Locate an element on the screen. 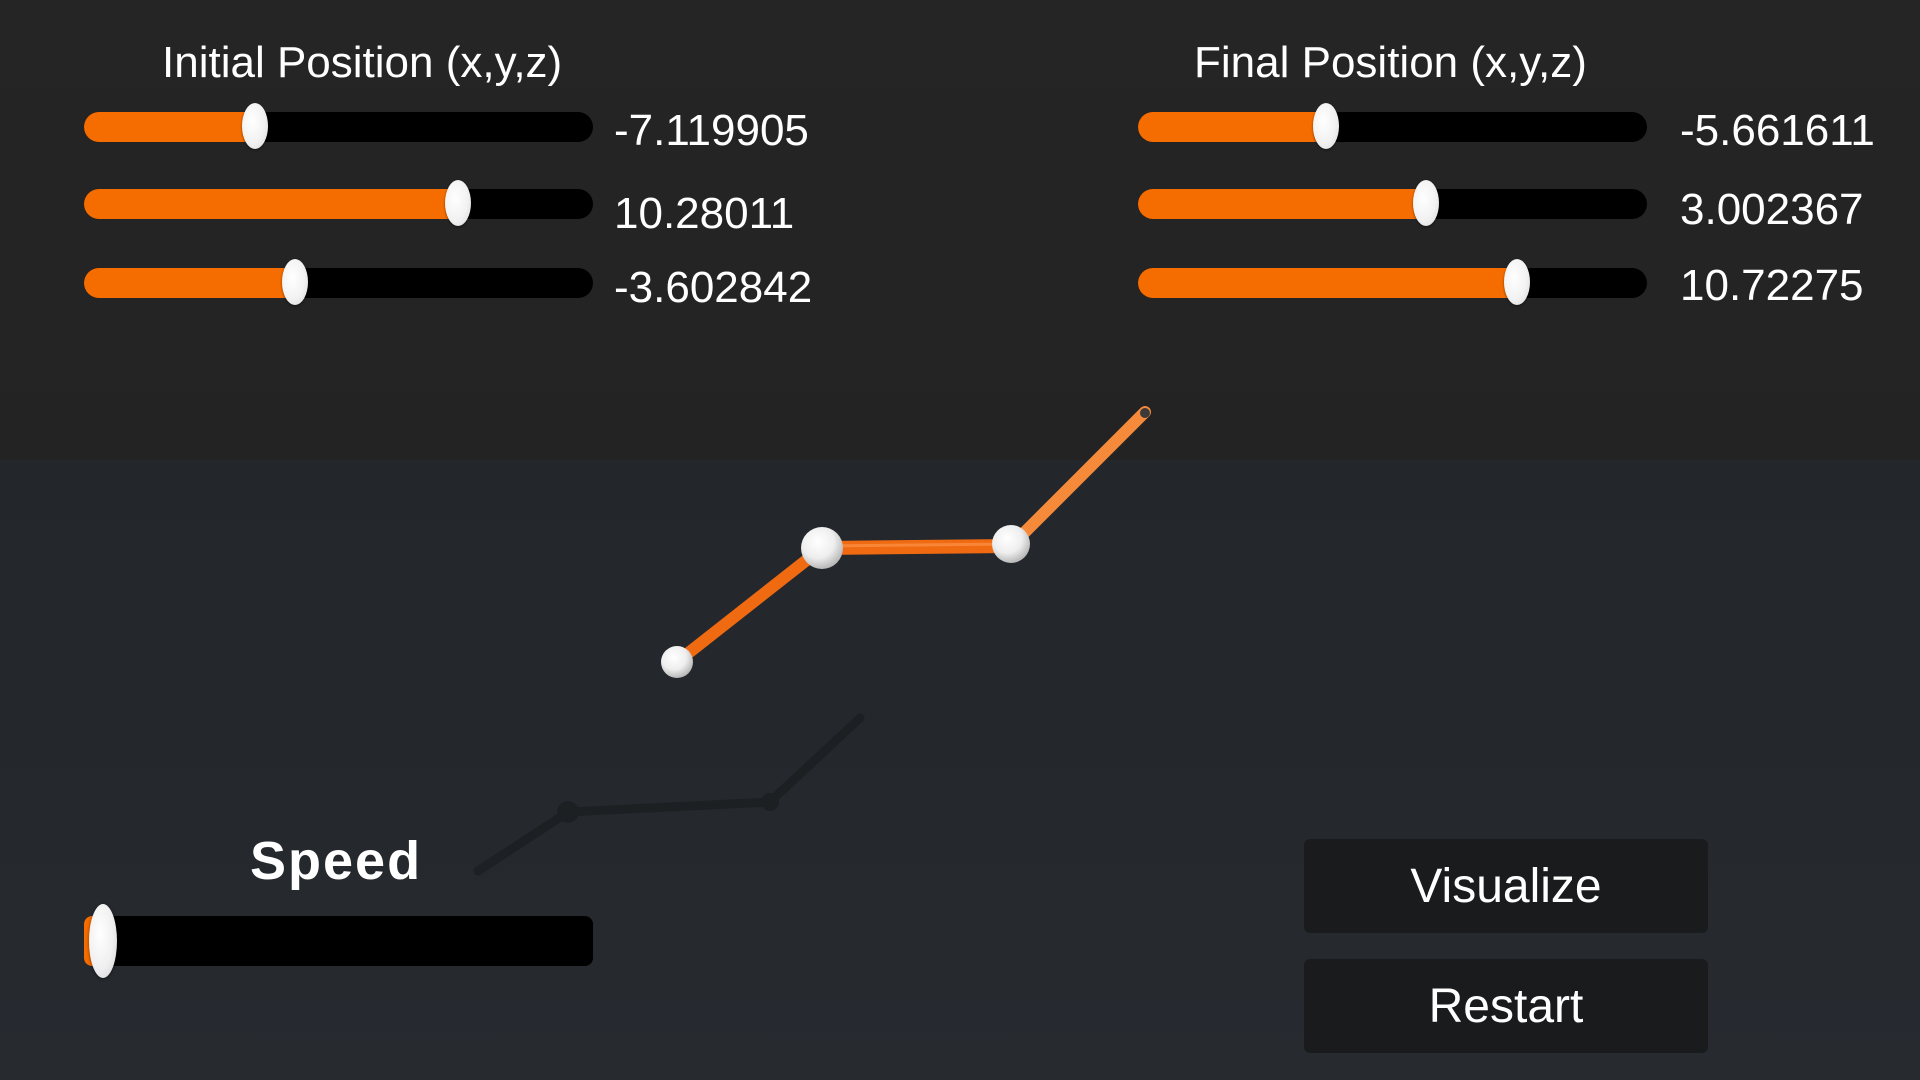  arm-joint-base is located at coordinates (677, 662).